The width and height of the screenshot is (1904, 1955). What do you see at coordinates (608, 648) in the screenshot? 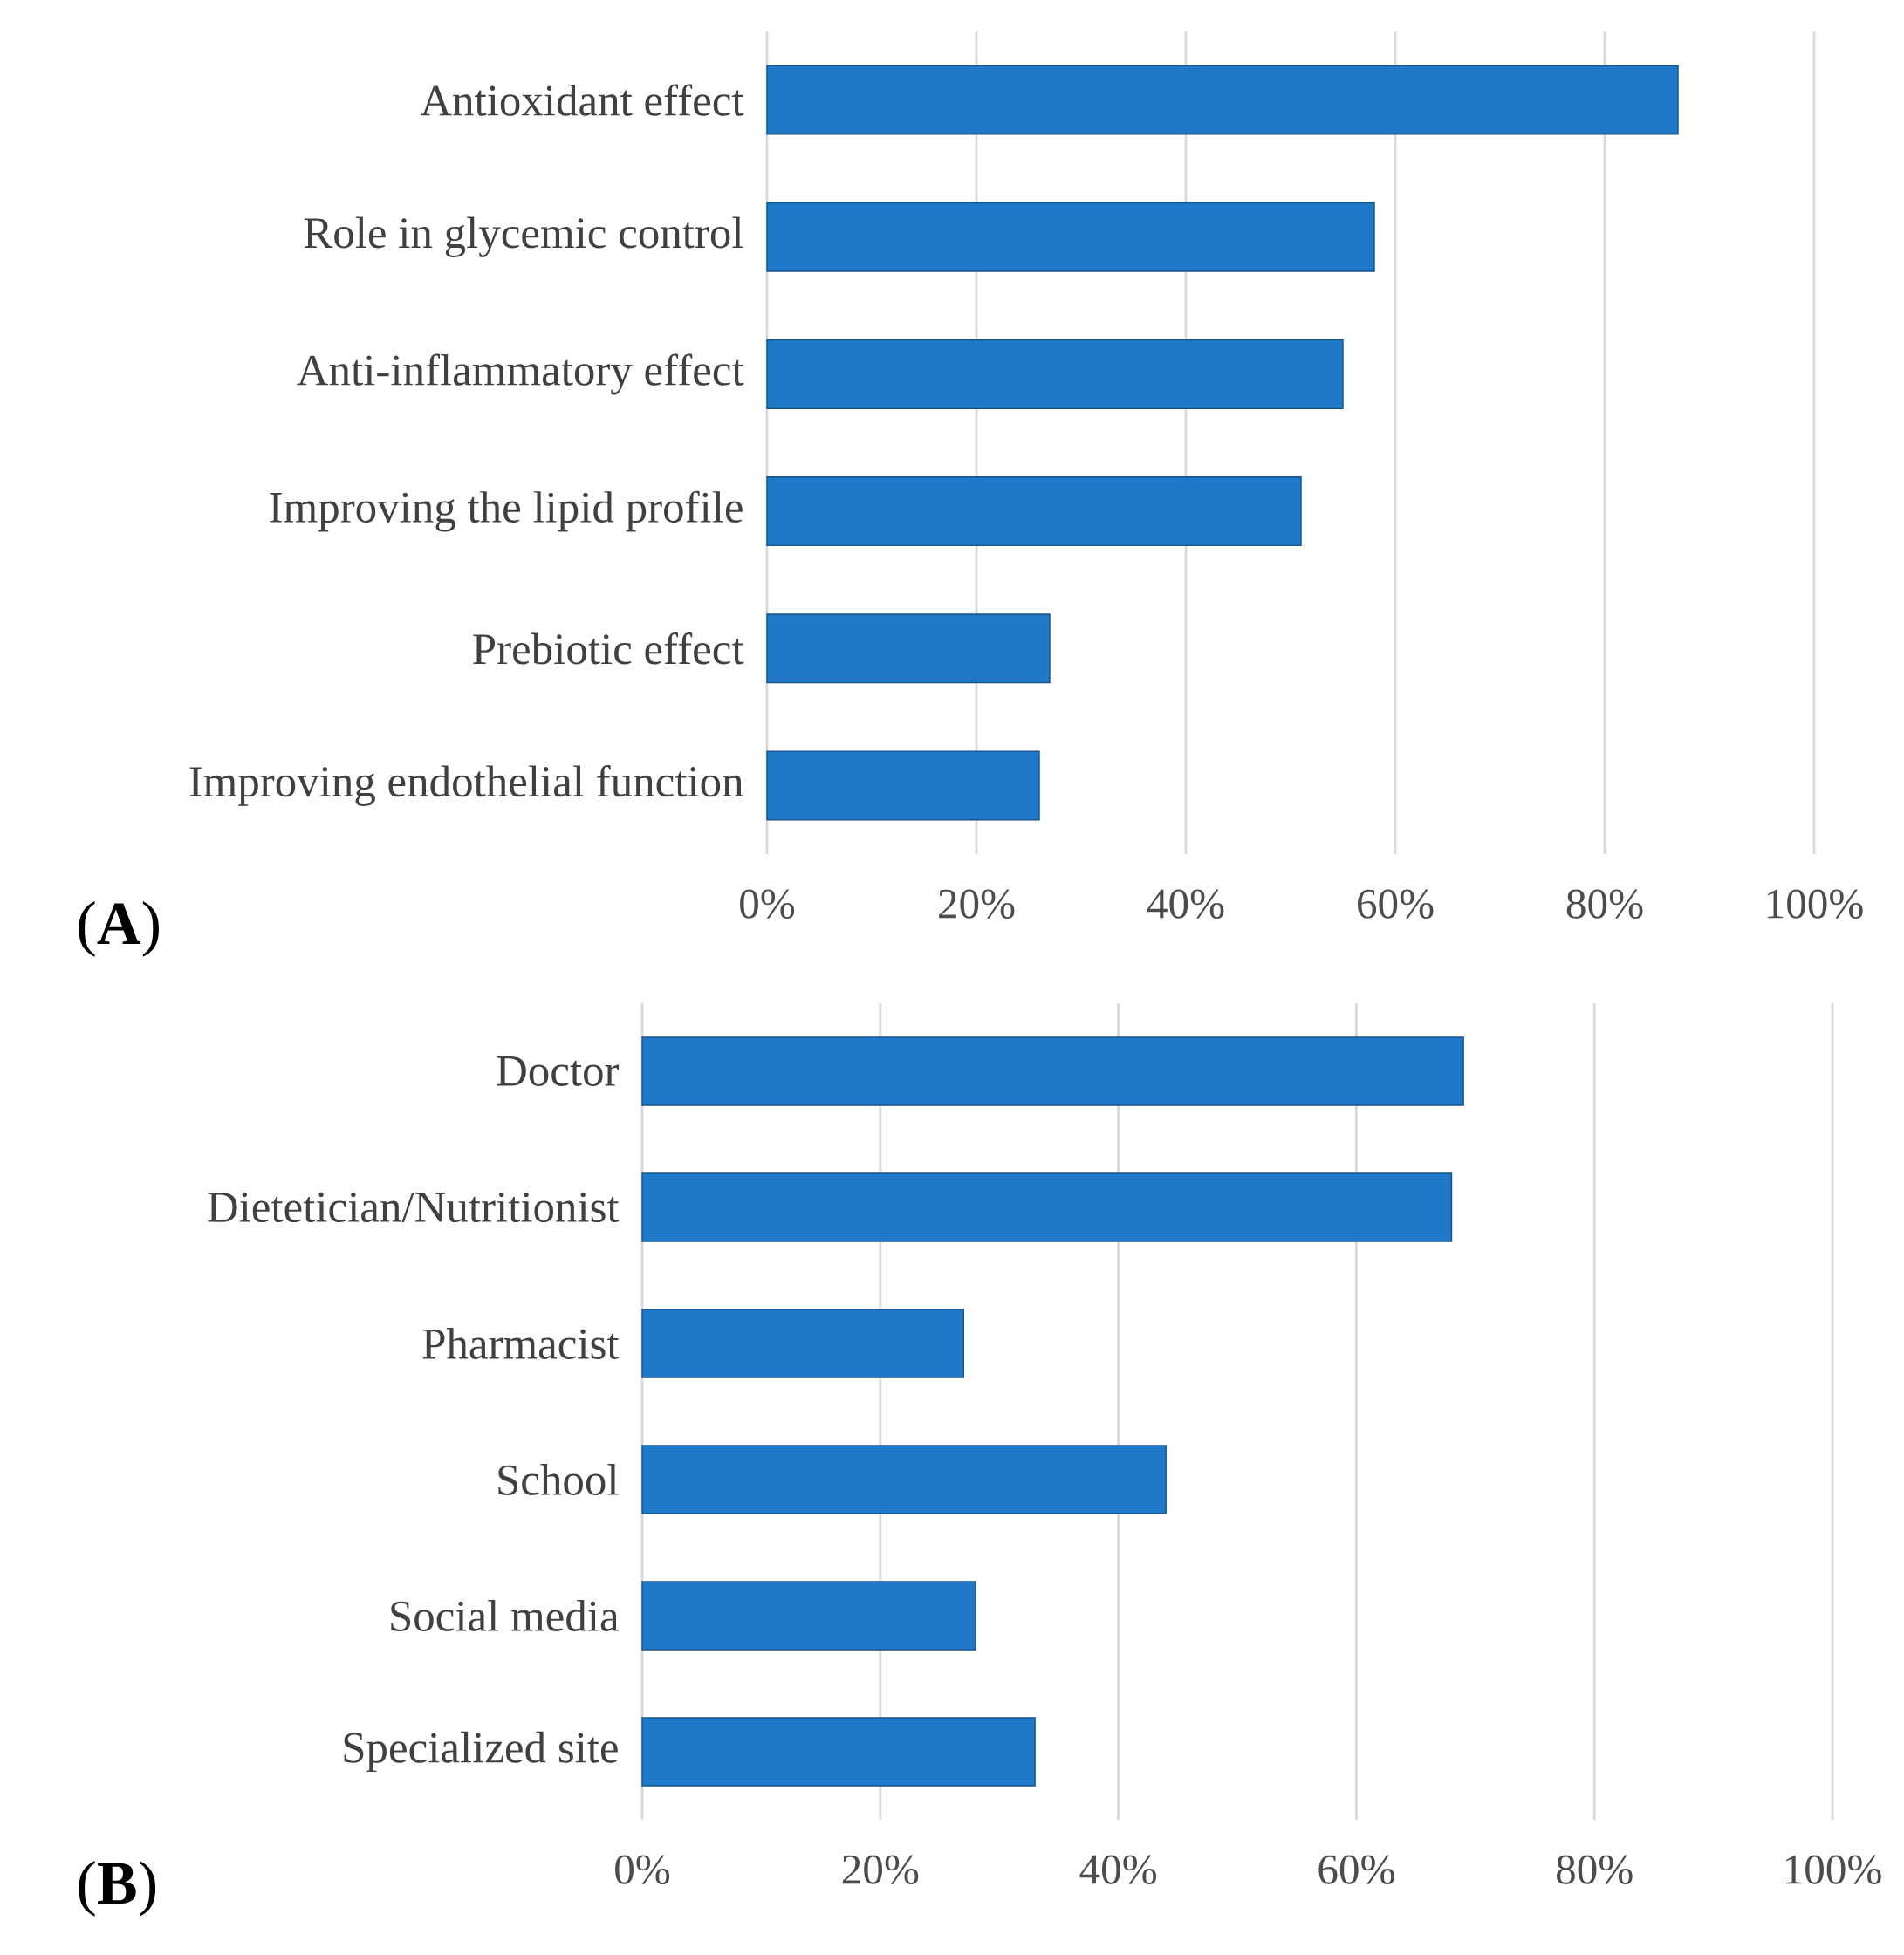
I see `y-tick-label: Prebiotic effect` at bounding box center [608, 648].